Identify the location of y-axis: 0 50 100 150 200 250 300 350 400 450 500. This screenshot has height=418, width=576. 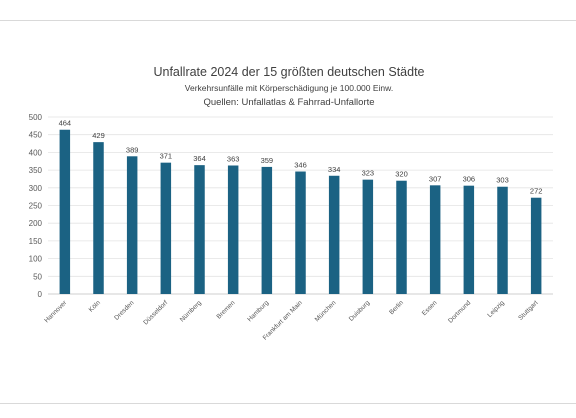
(36, 206).